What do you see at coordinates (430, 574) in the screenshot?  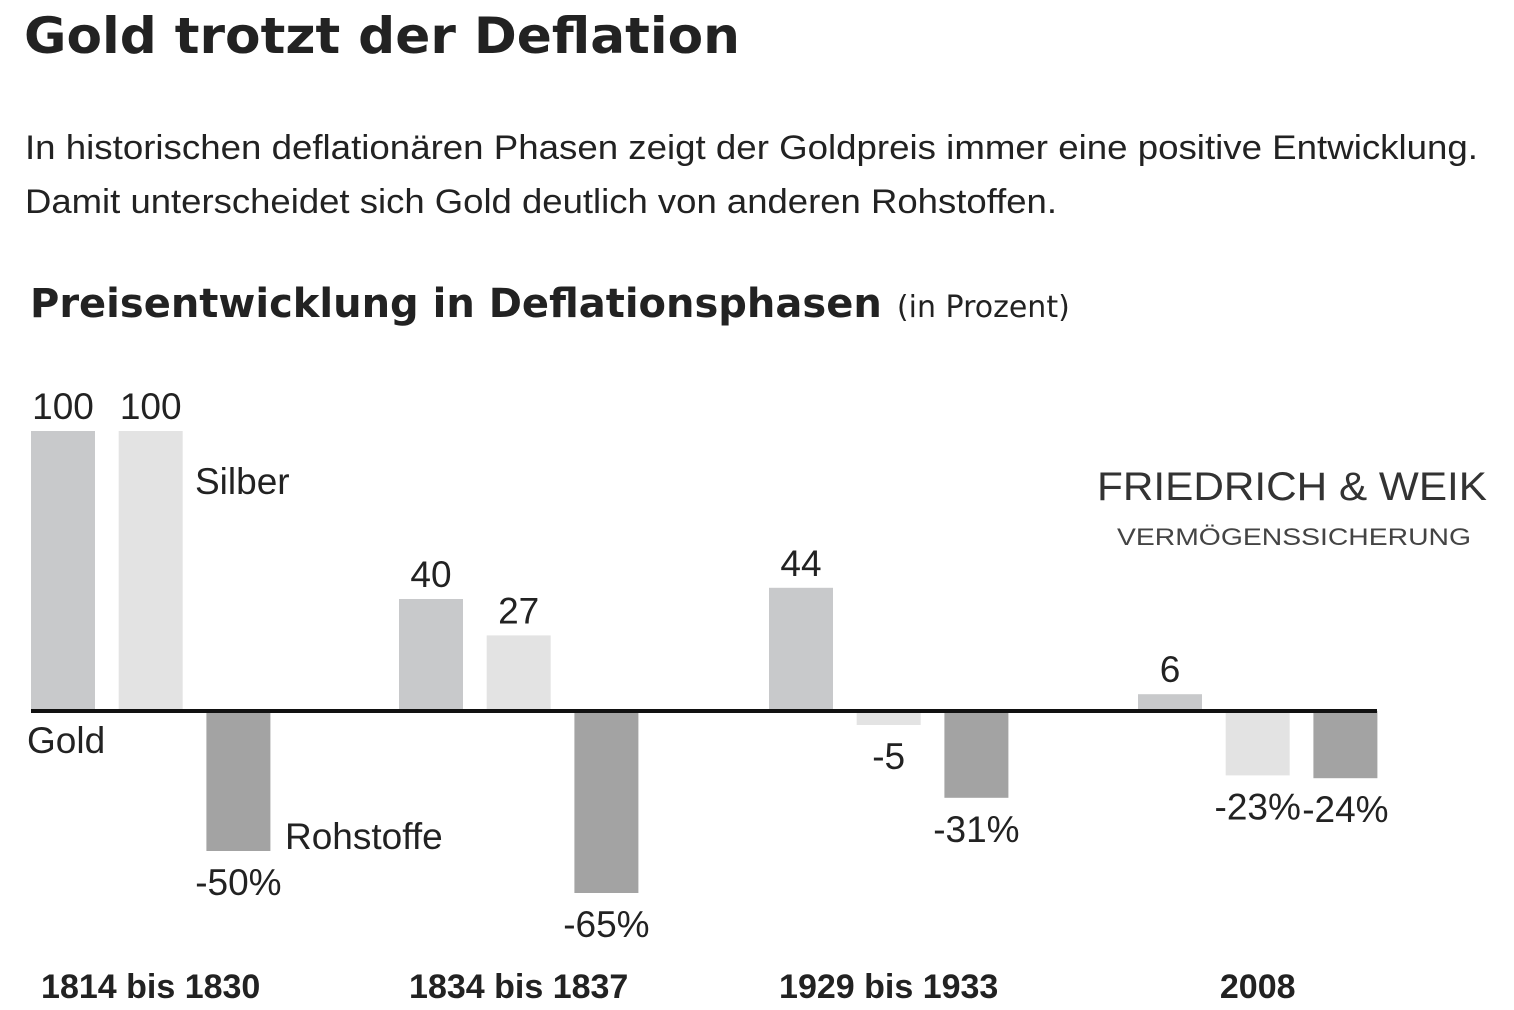 I see `value-label: 40` at bounding box center [430, 574].